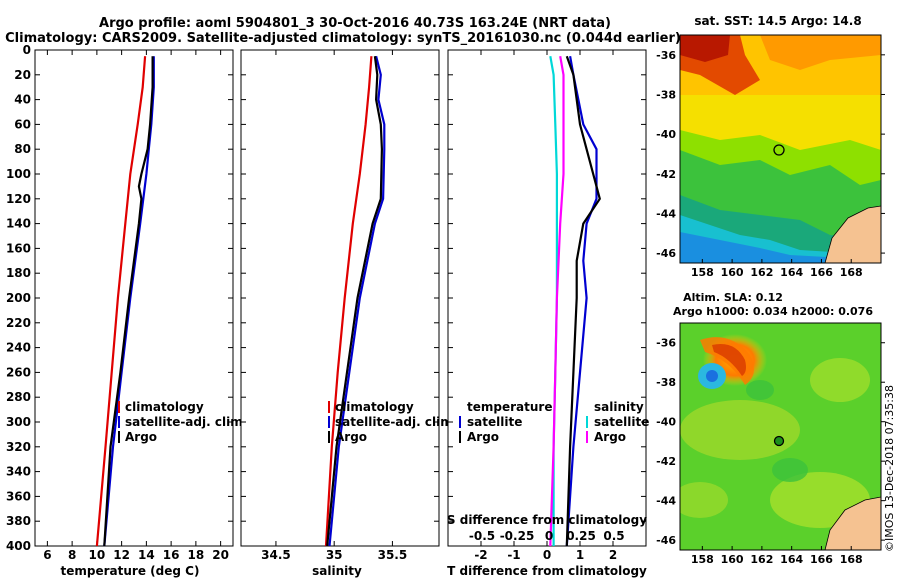 This screenshot has width=900, height=580. I want to click on depth-tick-label: 200, so click(18, 298).